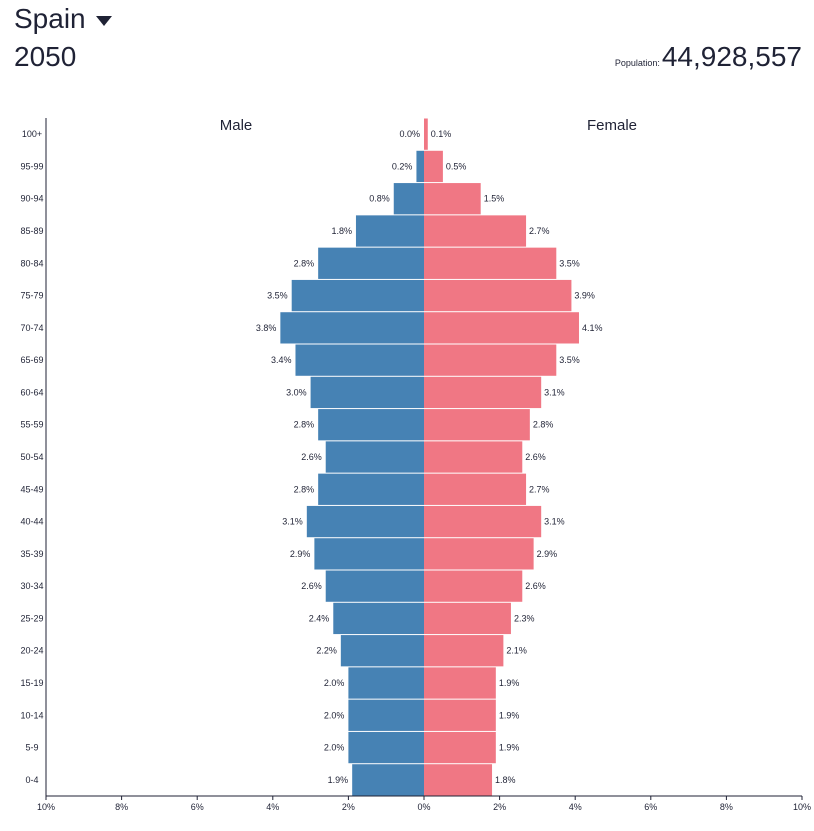 This screenshot has height=831, width=814. What do you see at coordinates (31, 231) in the screenshot?
I see `age-group-label: 85-89` at bounding box center [31, 231].